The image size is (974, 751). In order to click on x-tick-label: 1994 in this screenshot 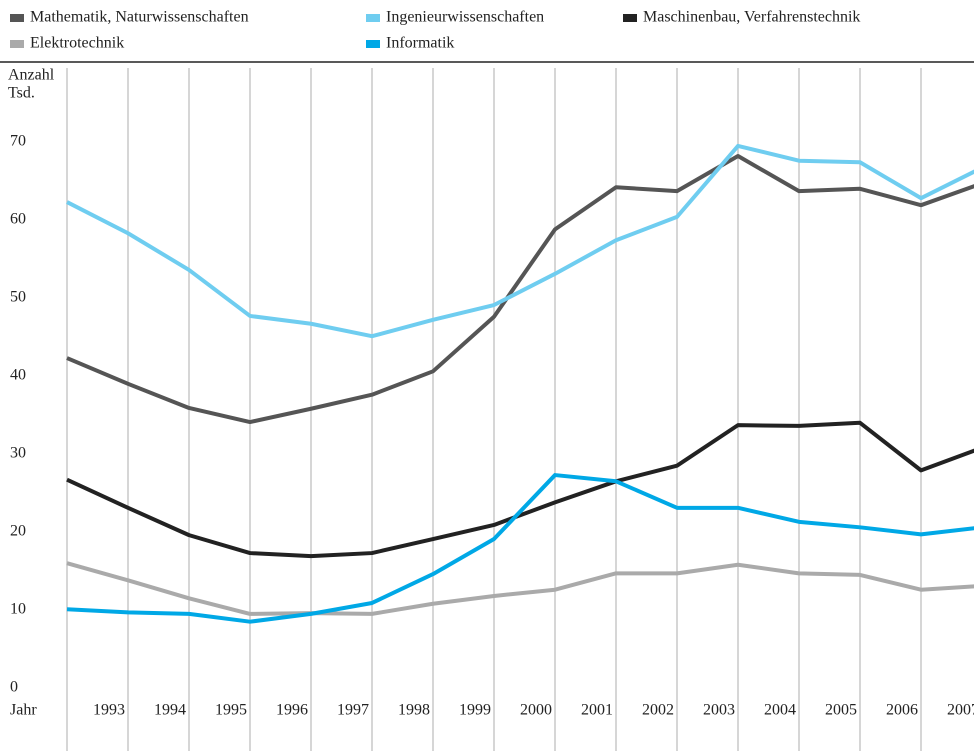, I will do `click(170, 710)`.